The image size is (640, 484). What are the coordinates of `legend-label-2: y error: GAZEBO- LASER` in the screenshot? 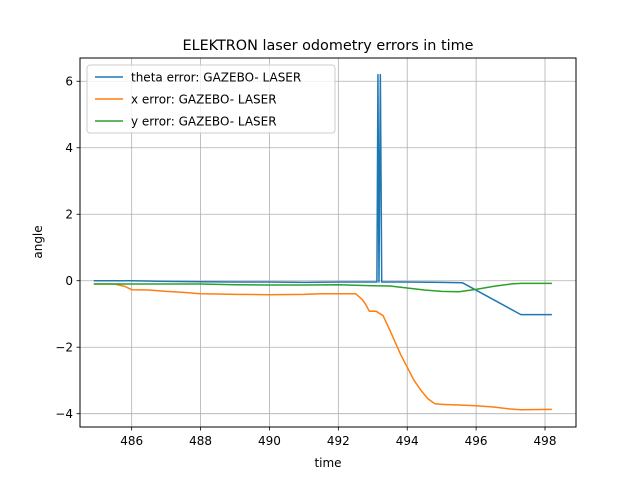 It's located at (204, 121).